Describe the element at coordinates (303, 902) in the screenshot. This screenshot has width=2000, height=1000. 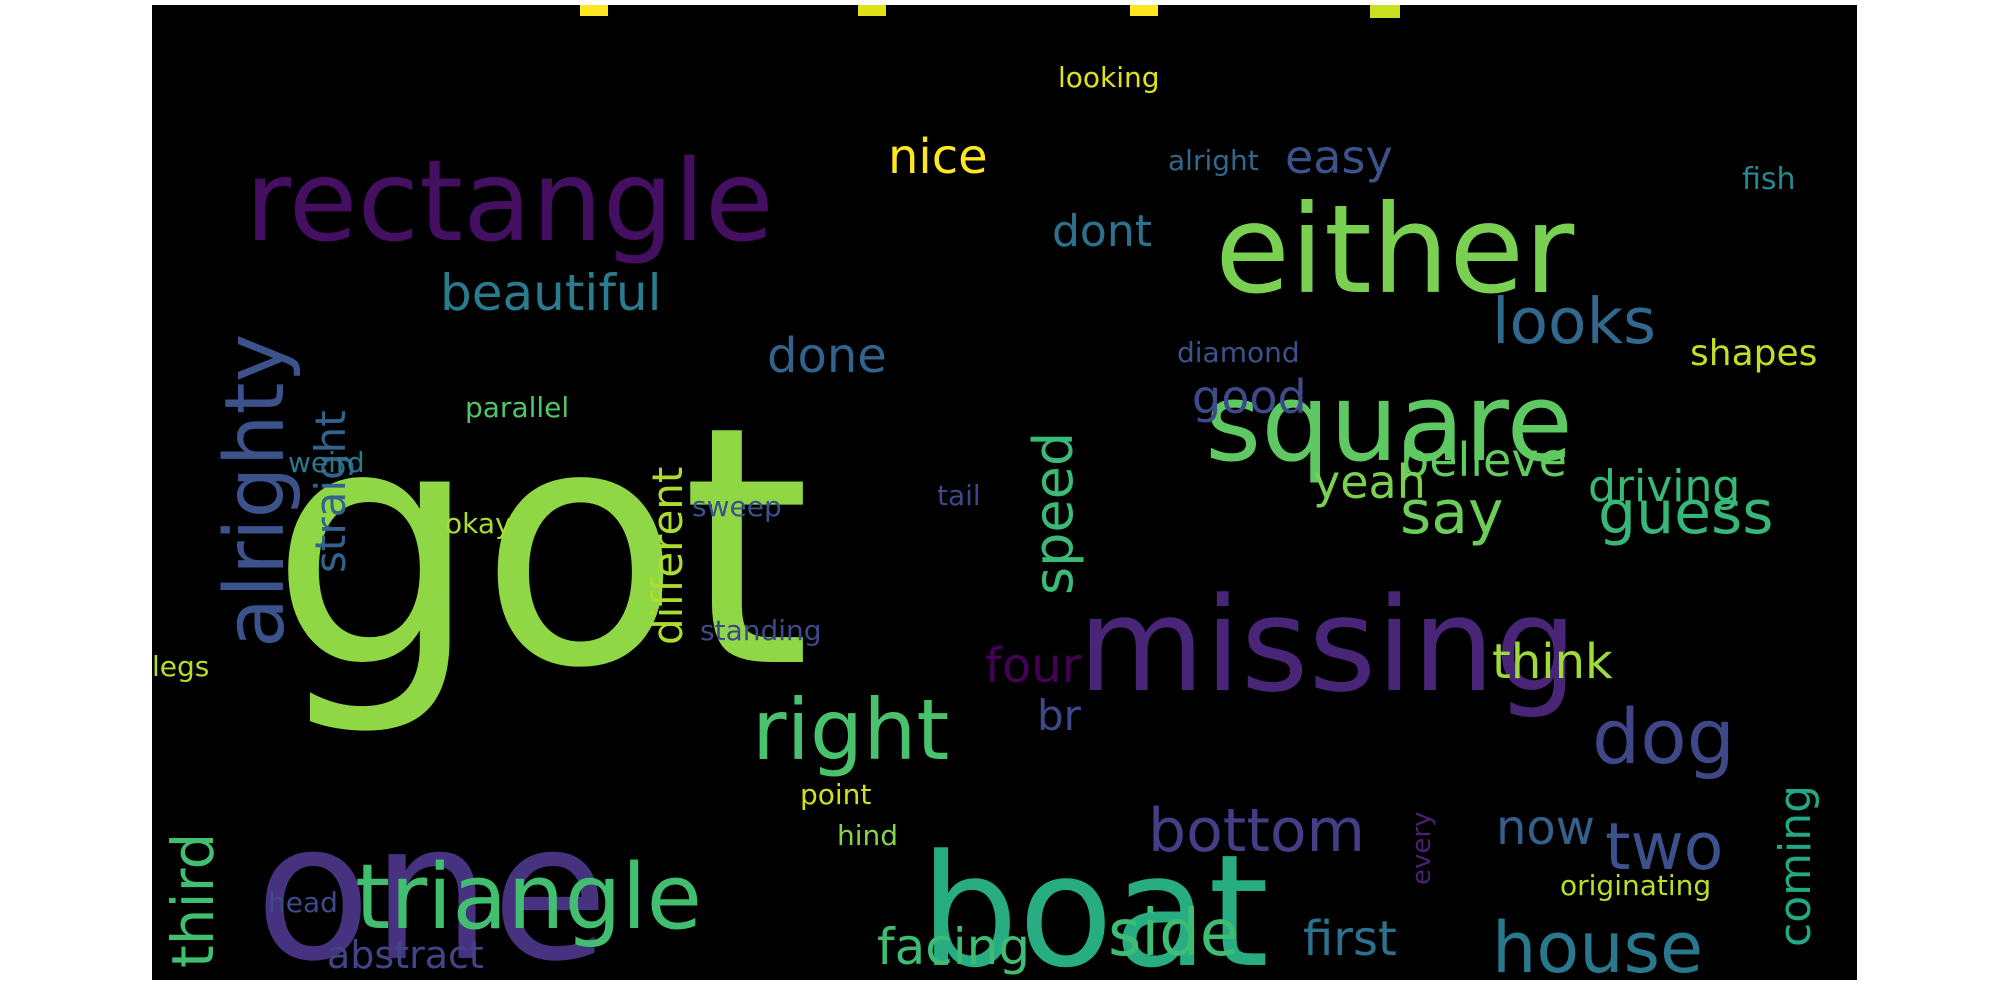
I see `word-head: head` at that location.